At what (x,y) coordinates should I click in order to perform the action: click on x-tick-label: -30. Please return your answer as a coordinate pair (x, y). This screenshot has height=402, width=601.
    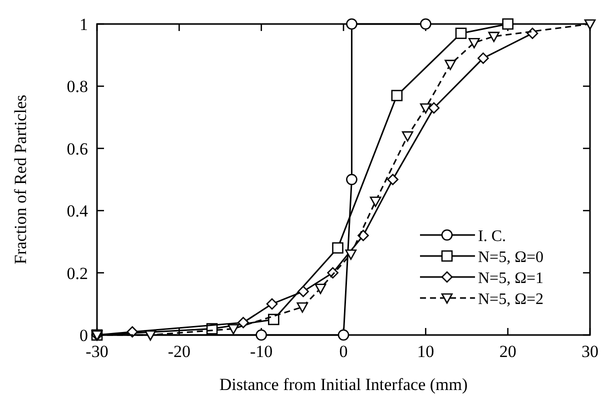
    Looking at the image, I should click on (97, 351).